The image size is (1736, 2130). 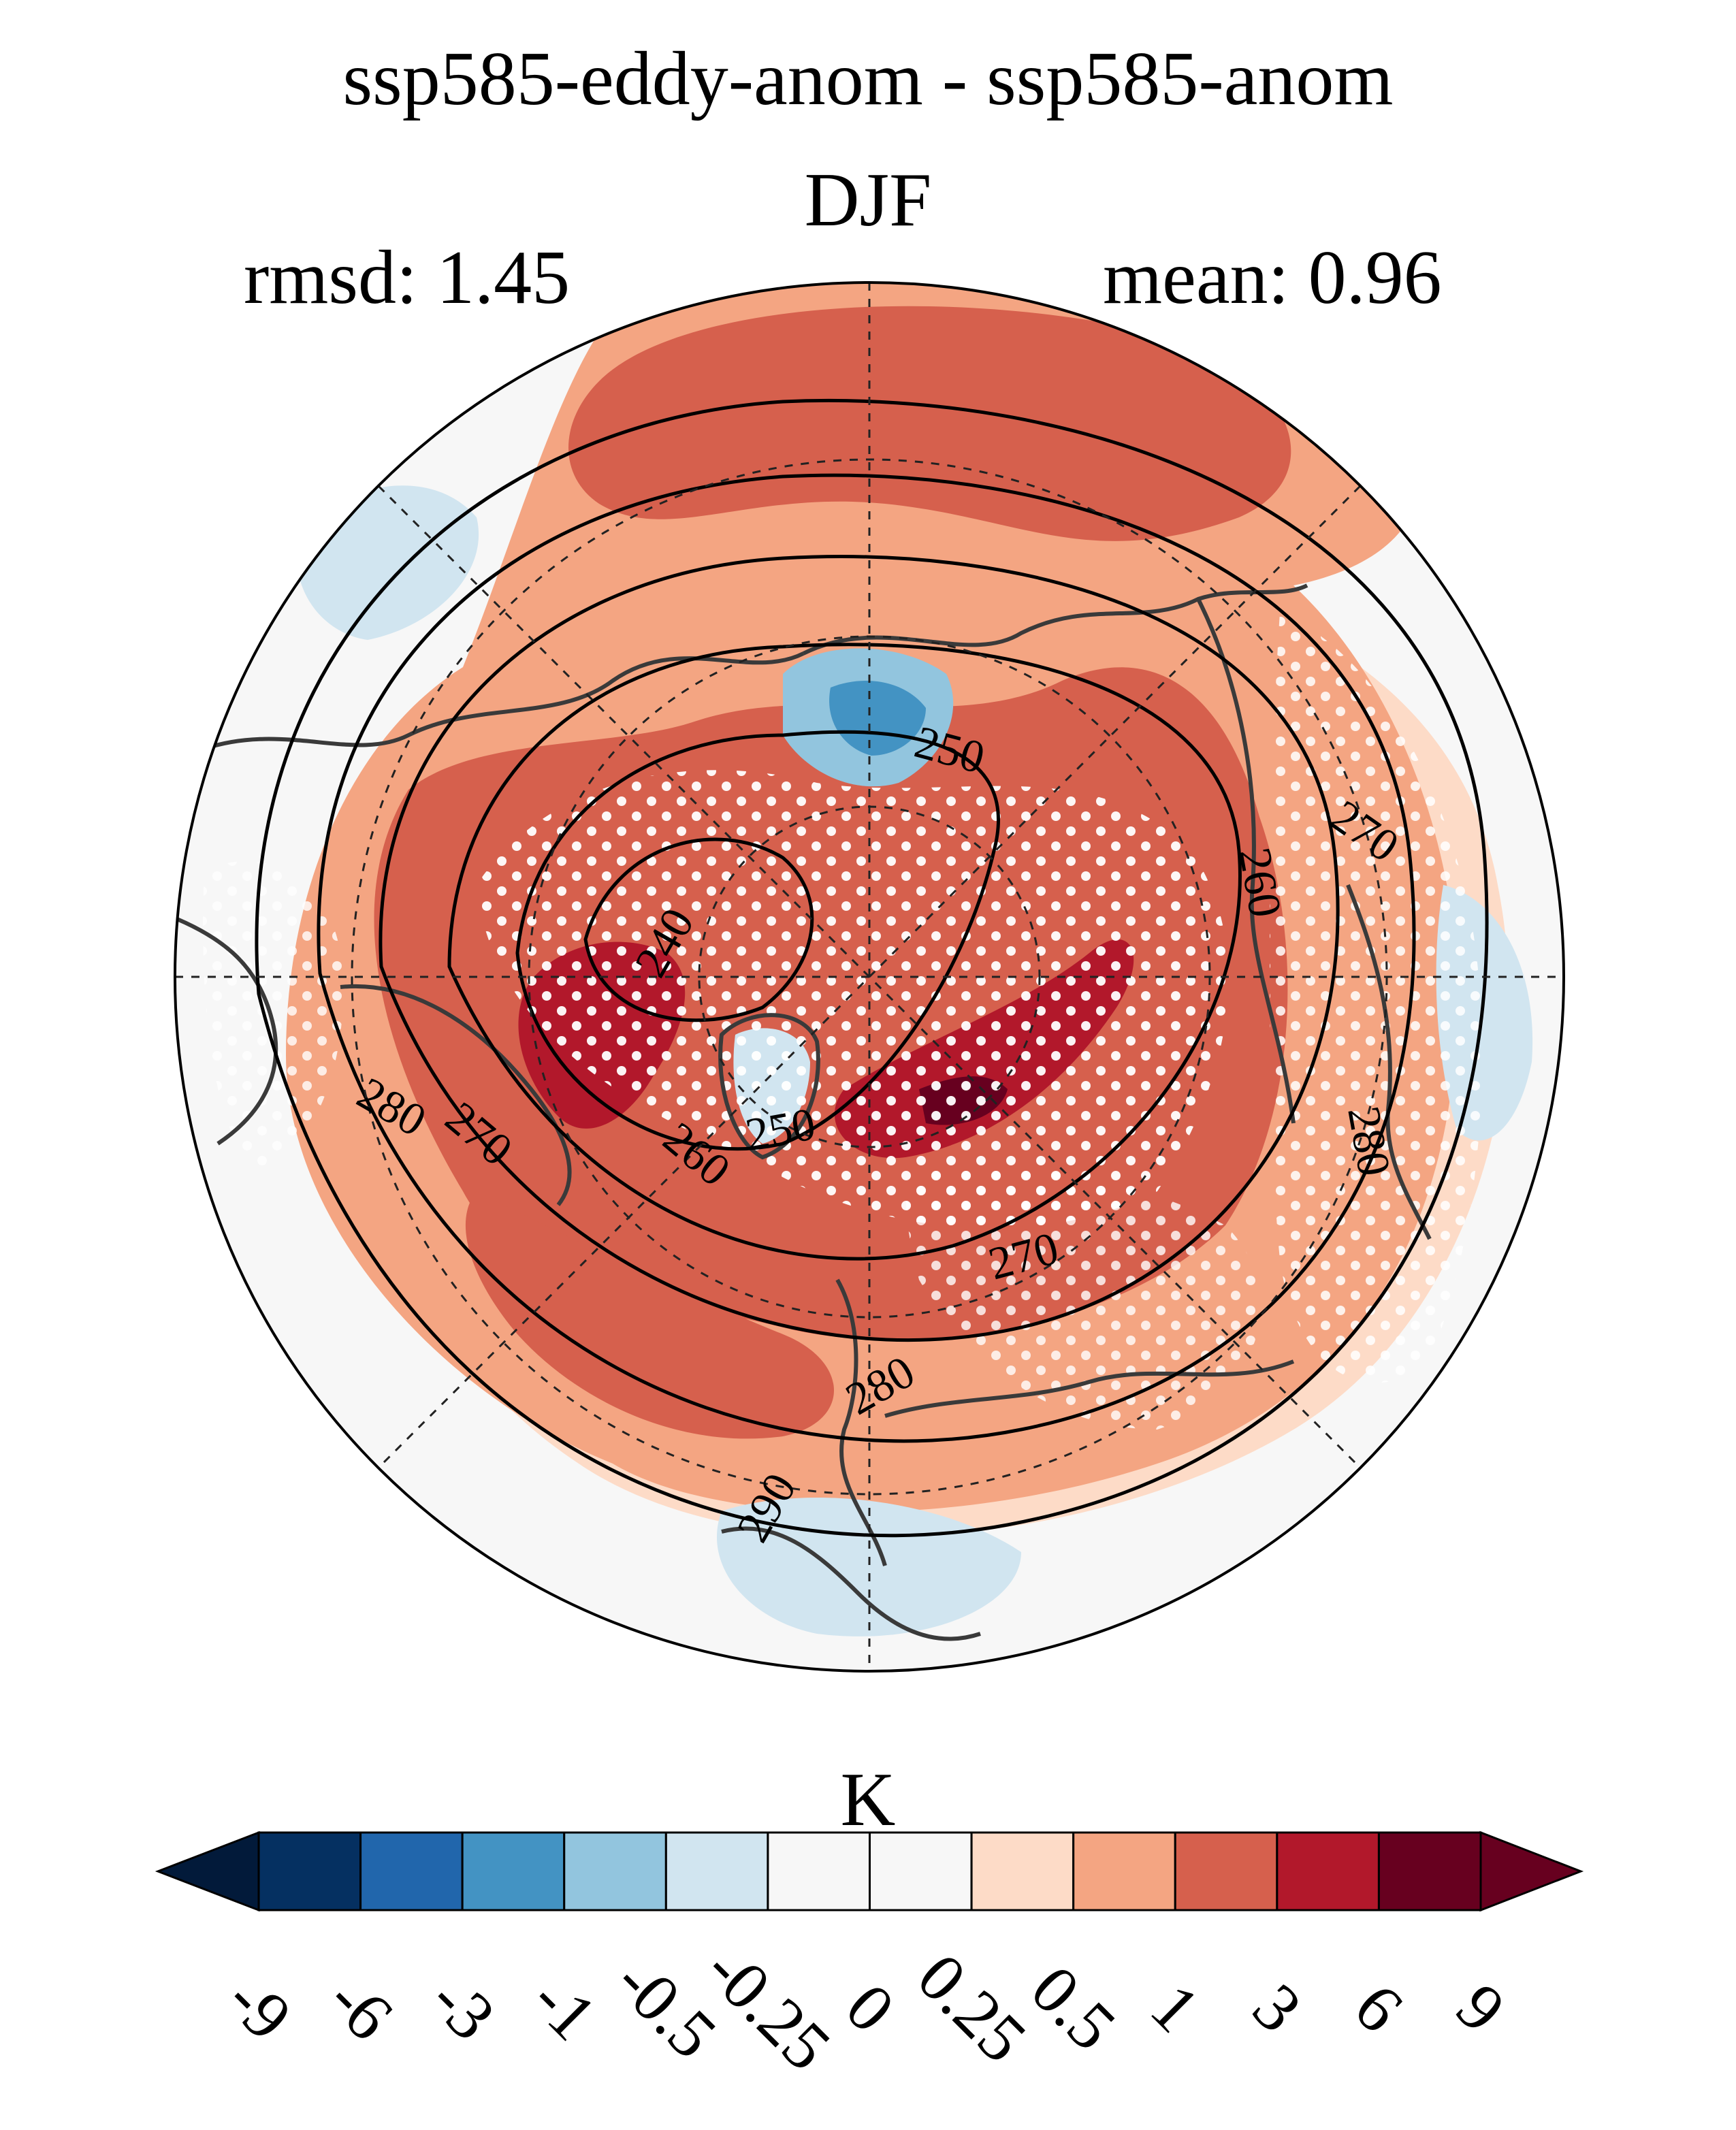 What do you see at coordinates (361, 2007) in the screenshot?
I see `colorbar-tick-label: -6` at bounding box center [361, 2007].